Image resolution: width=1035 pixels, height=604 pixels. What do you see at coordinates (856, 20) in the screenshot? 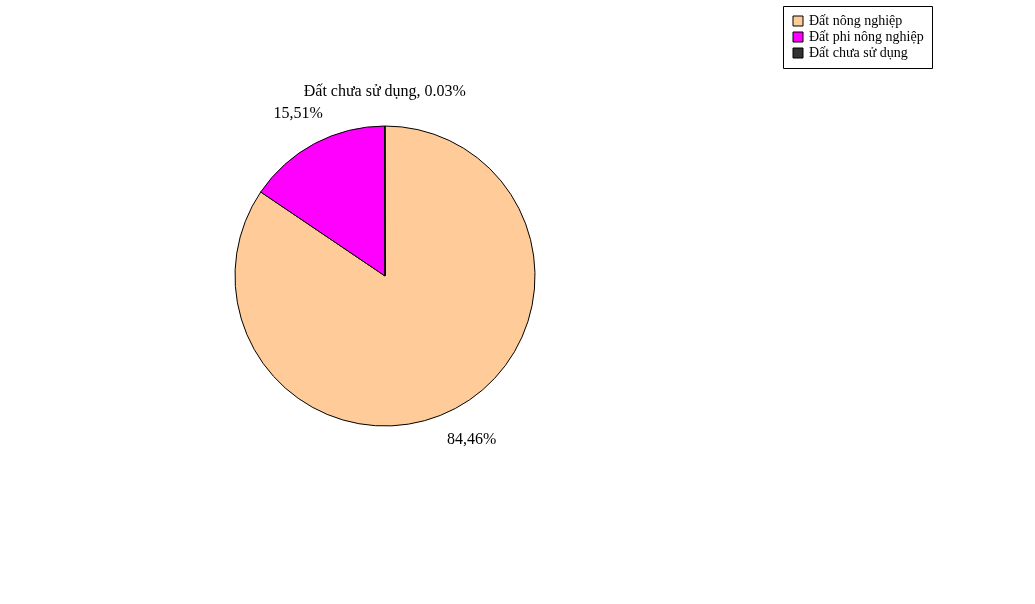
I see `legend-label: Đất nông nghiệp` at bounding box center [856, 20].